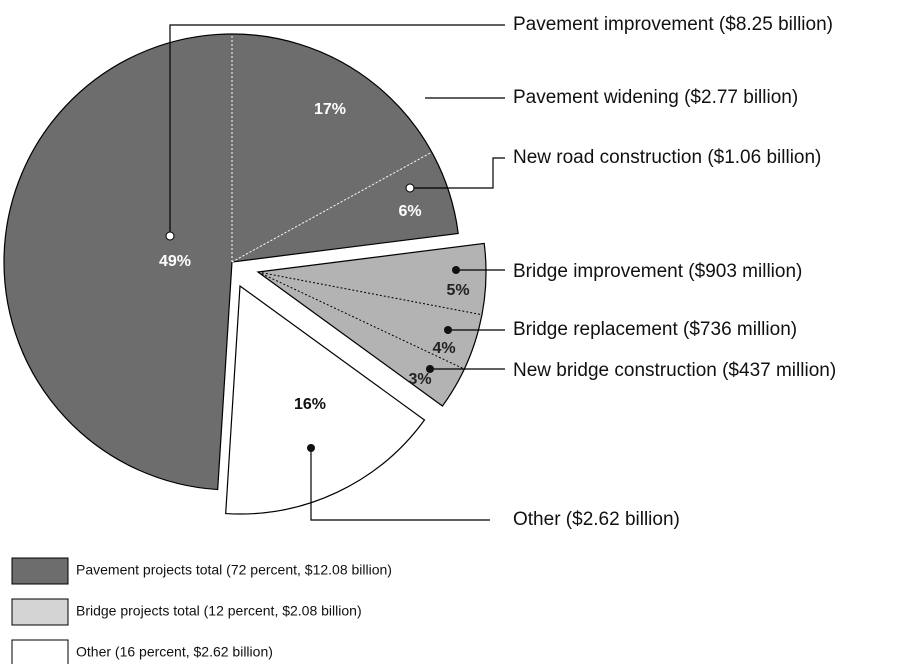  What do you see at coordinates (457, 290) in the screenshot?
I see `percent-label: 5%` at bounding box center [457, 290].